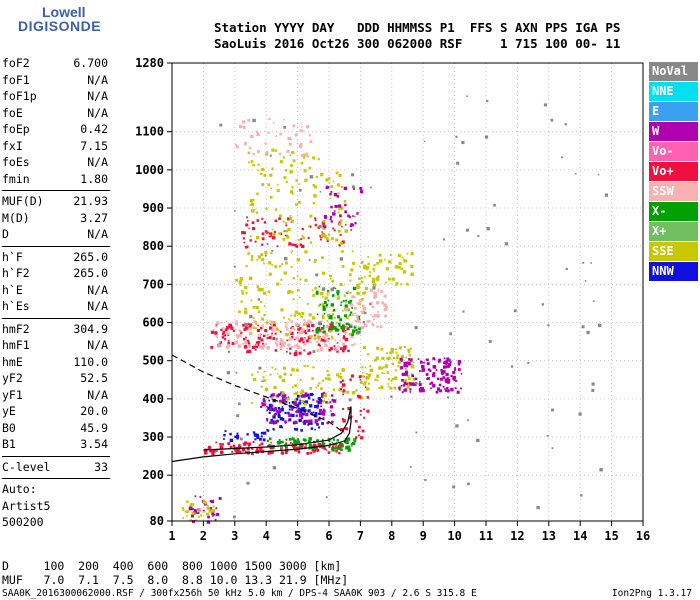 This screenshot has height=600, width=700. I want to click on param-value: N/A, so click(97, 79).